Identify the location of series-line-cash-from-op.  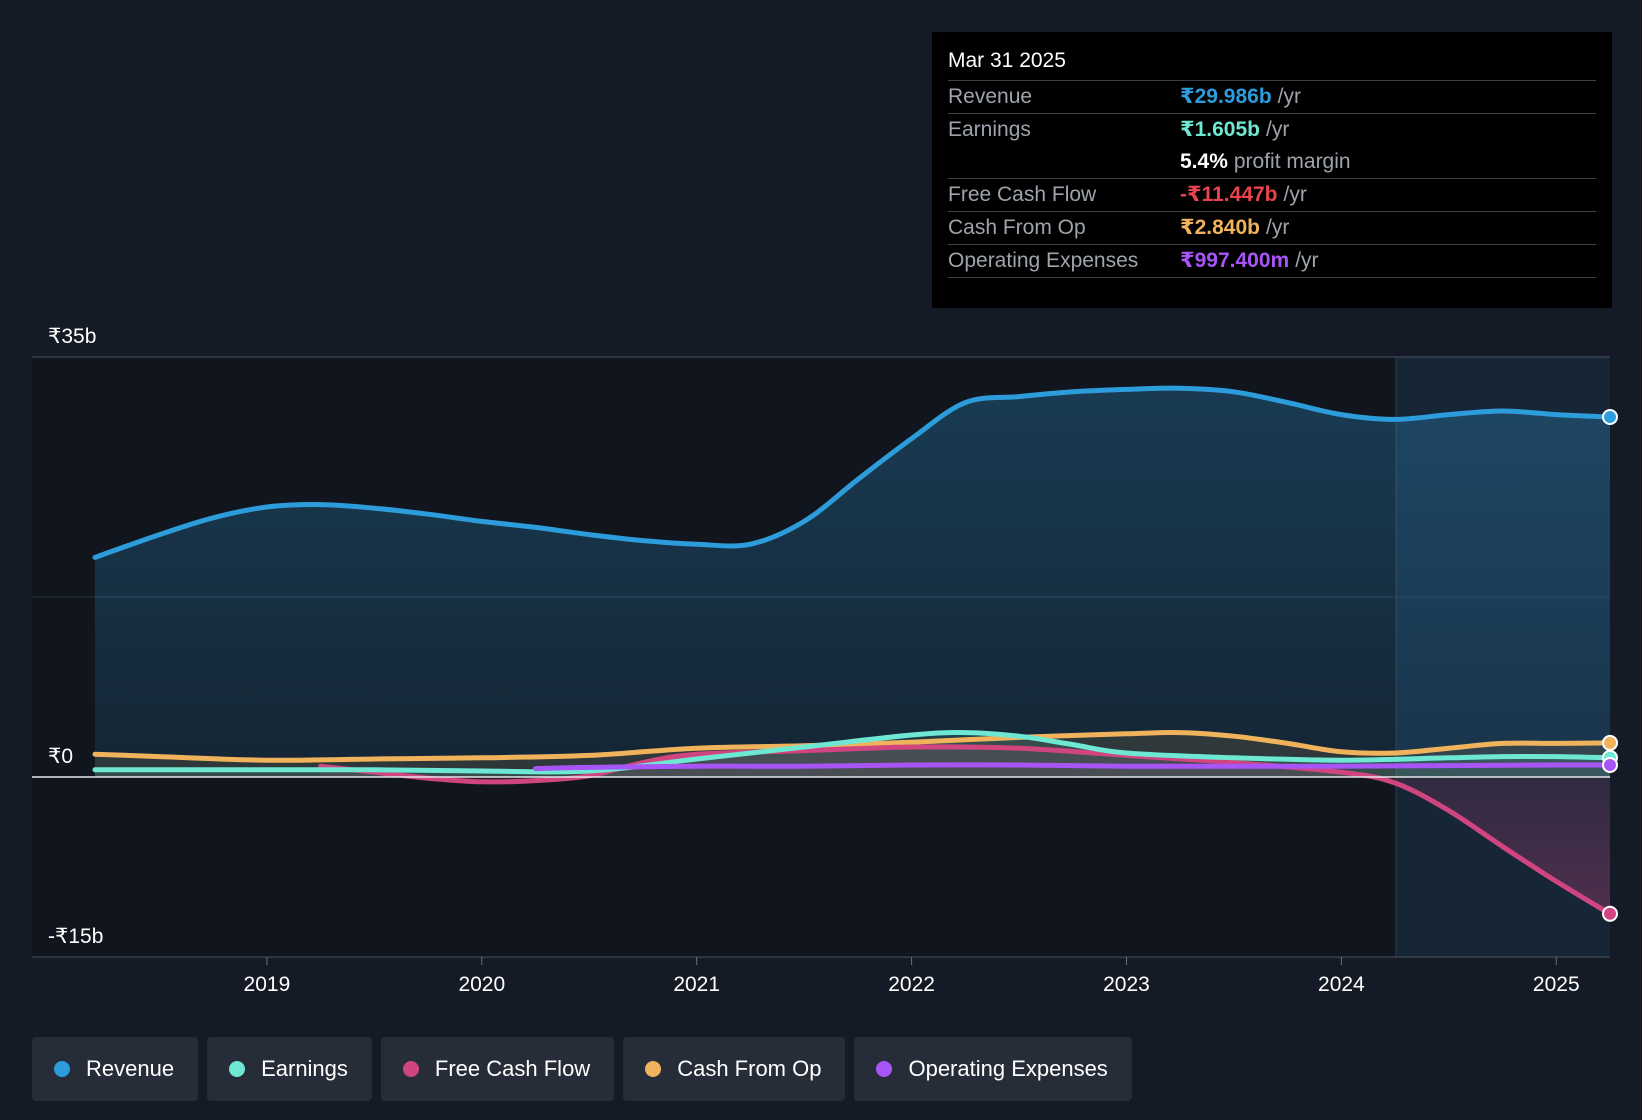
(852, 746).